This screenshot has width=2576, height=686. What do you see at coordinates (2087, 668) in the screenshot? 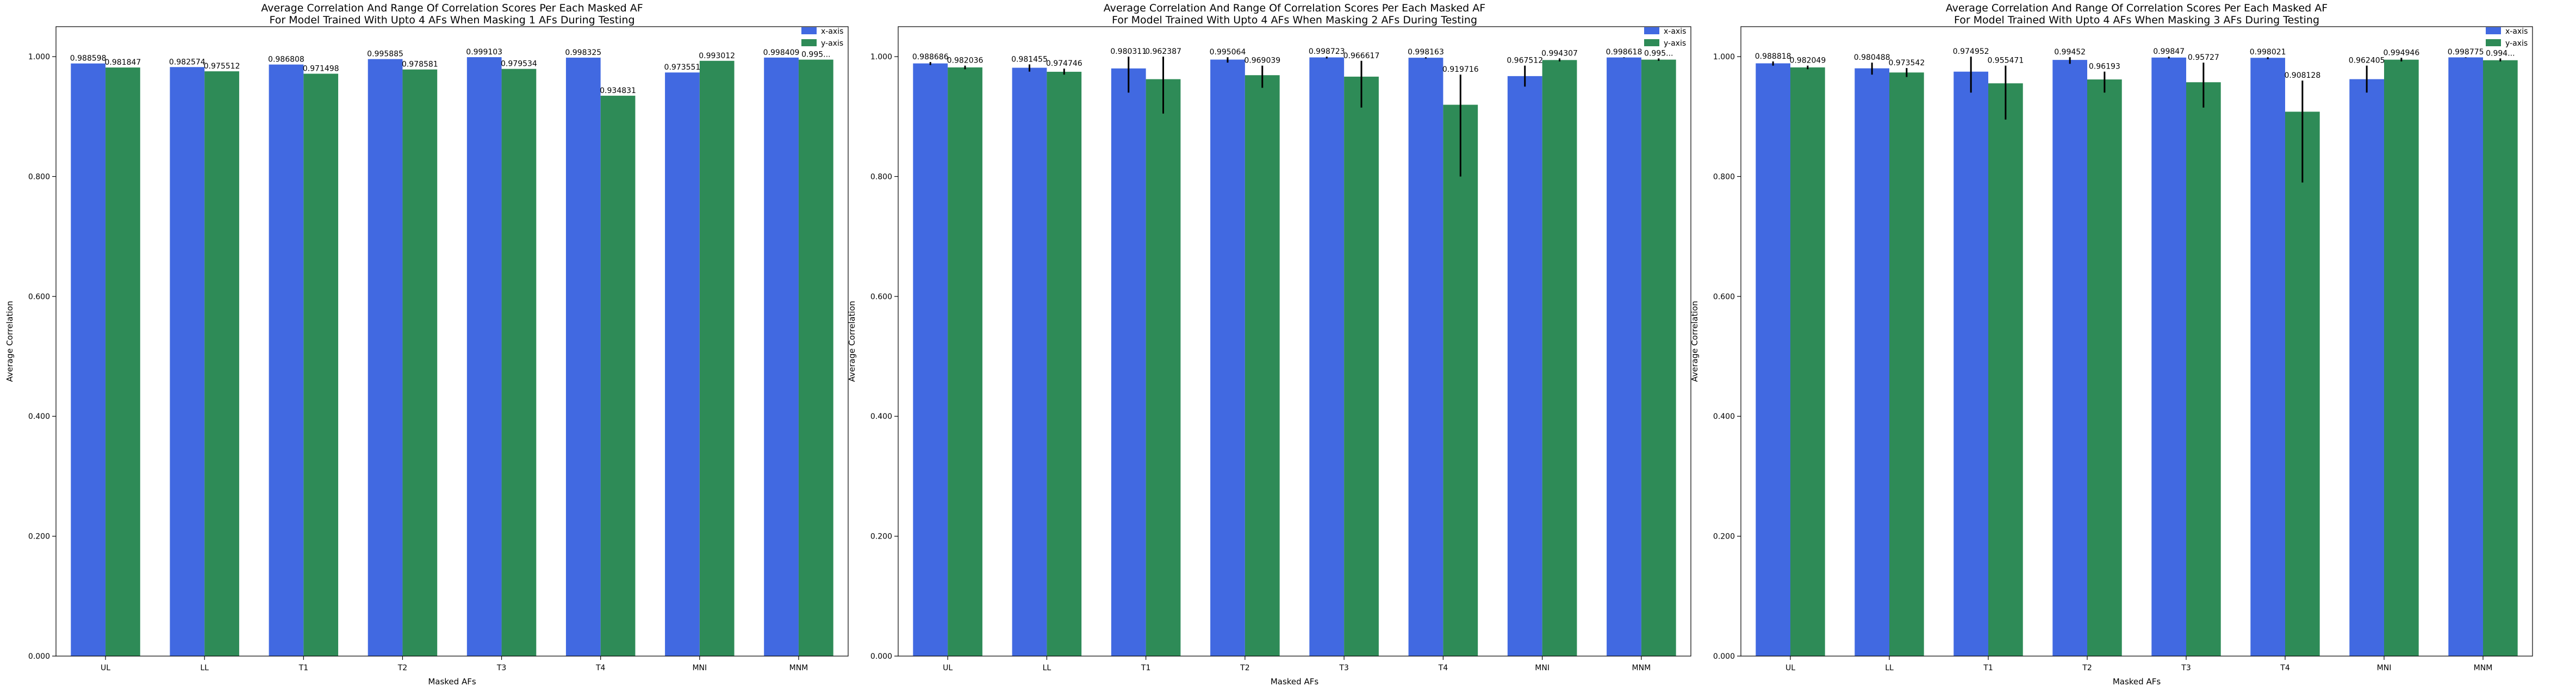
I see `x-tick-label: T2` at bounding box center [2087, 668].